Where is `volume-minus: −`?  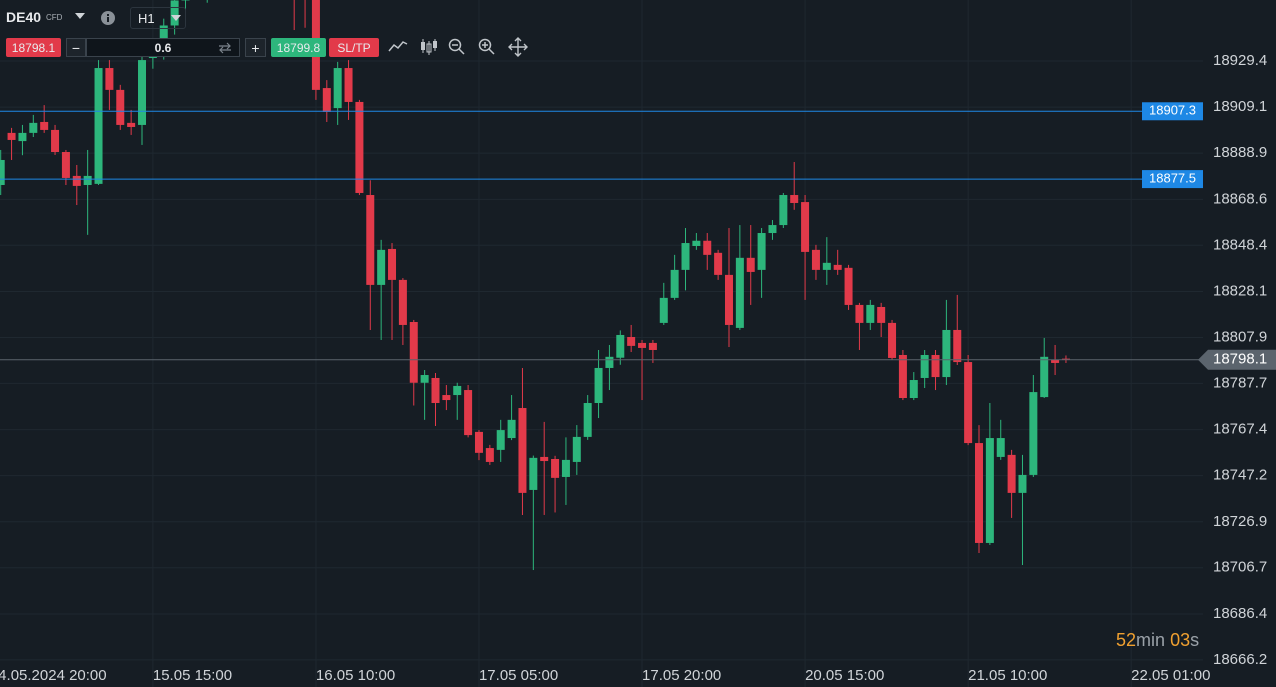 volume-minus: − is located at coordinates (76, 47).